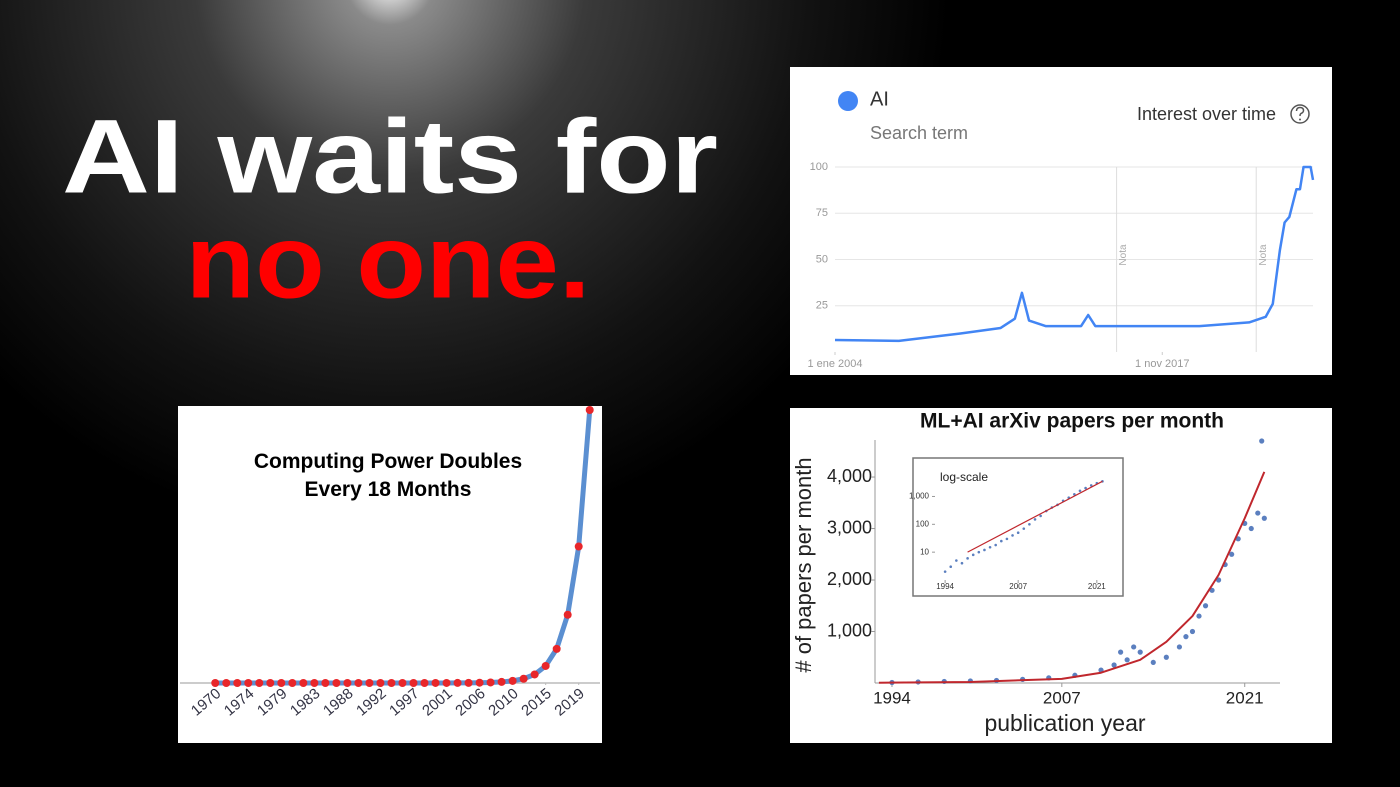 The height and width of the screenshot is (787, 1400). Describe the element at coordinates (849, 476) in the screenshot. I see `y-tick-label: 4,000` at that location.